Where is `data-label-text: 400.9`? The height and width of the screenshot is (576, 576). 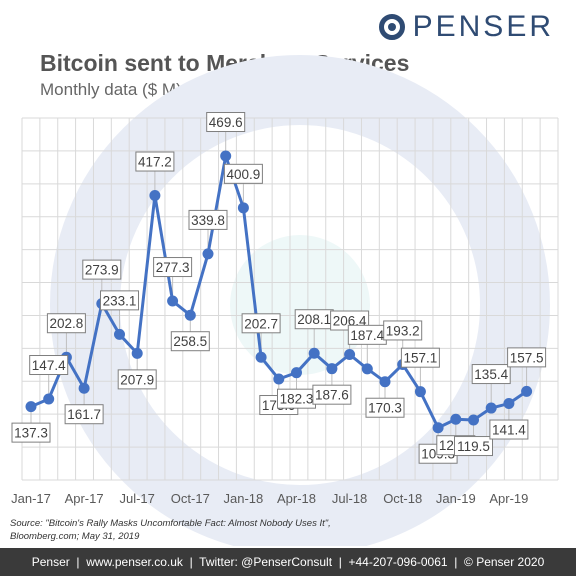 data-label-text: 400.9 is located at coordinates (244, 174).